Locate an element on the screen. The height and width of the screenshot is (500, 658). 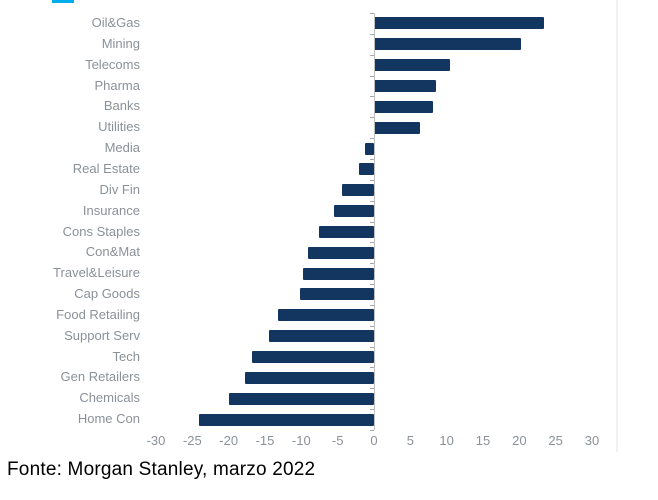
category-label-con-mat: Con&Mat is located at coordinates (112, 252).